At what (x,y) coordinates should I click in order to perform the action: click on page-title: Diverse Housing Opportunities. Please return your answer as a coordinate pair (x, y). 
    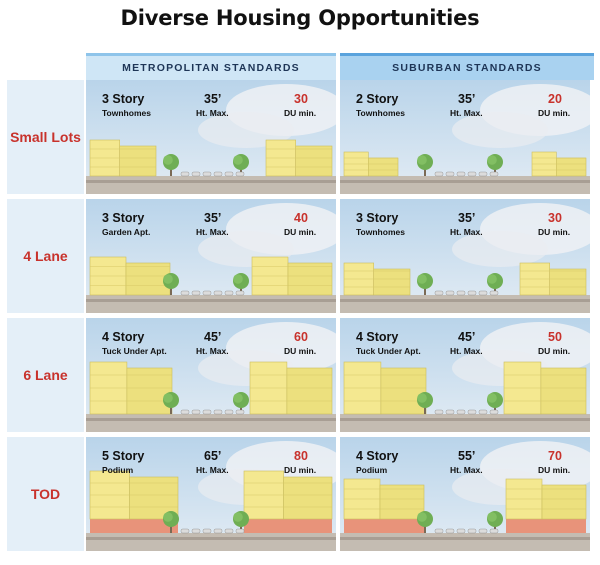
    Looking at the image, I should click on (300, 18).